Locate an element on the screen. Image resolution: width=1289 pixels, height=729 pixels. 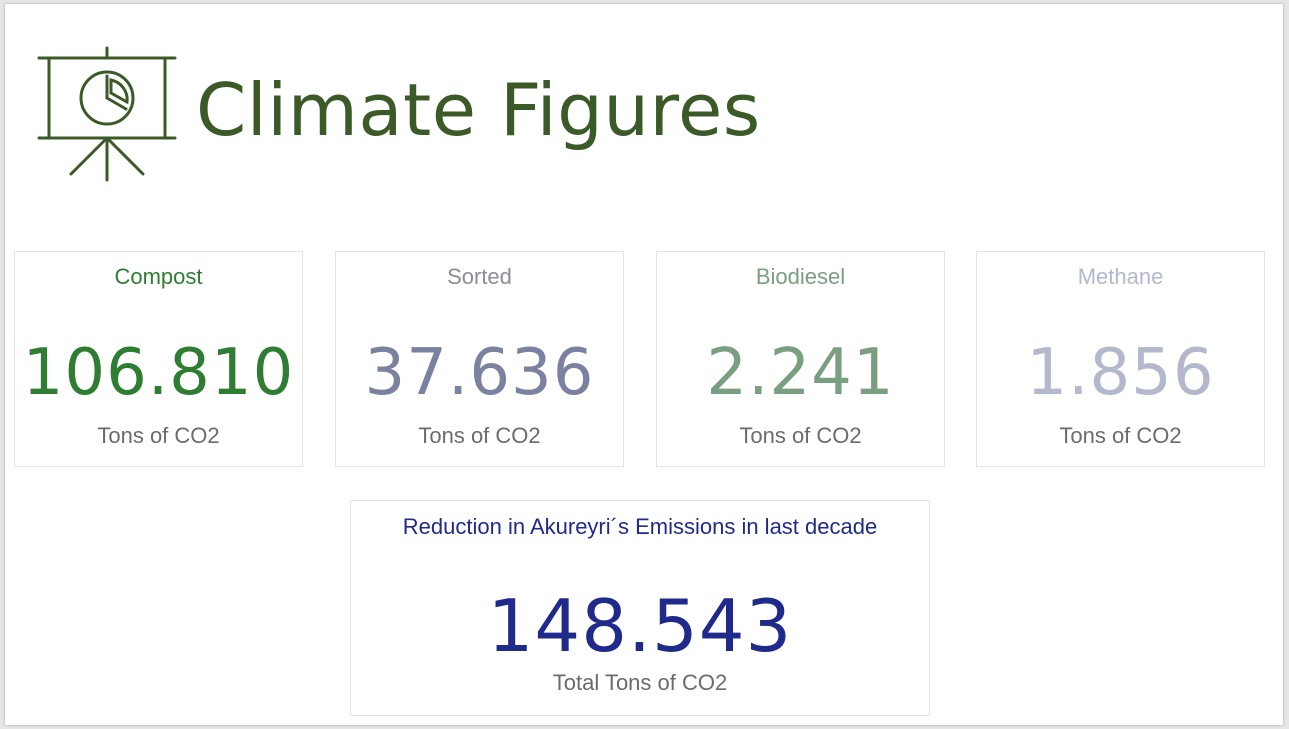
card-label: Compost is located at coordinates (158, 276).